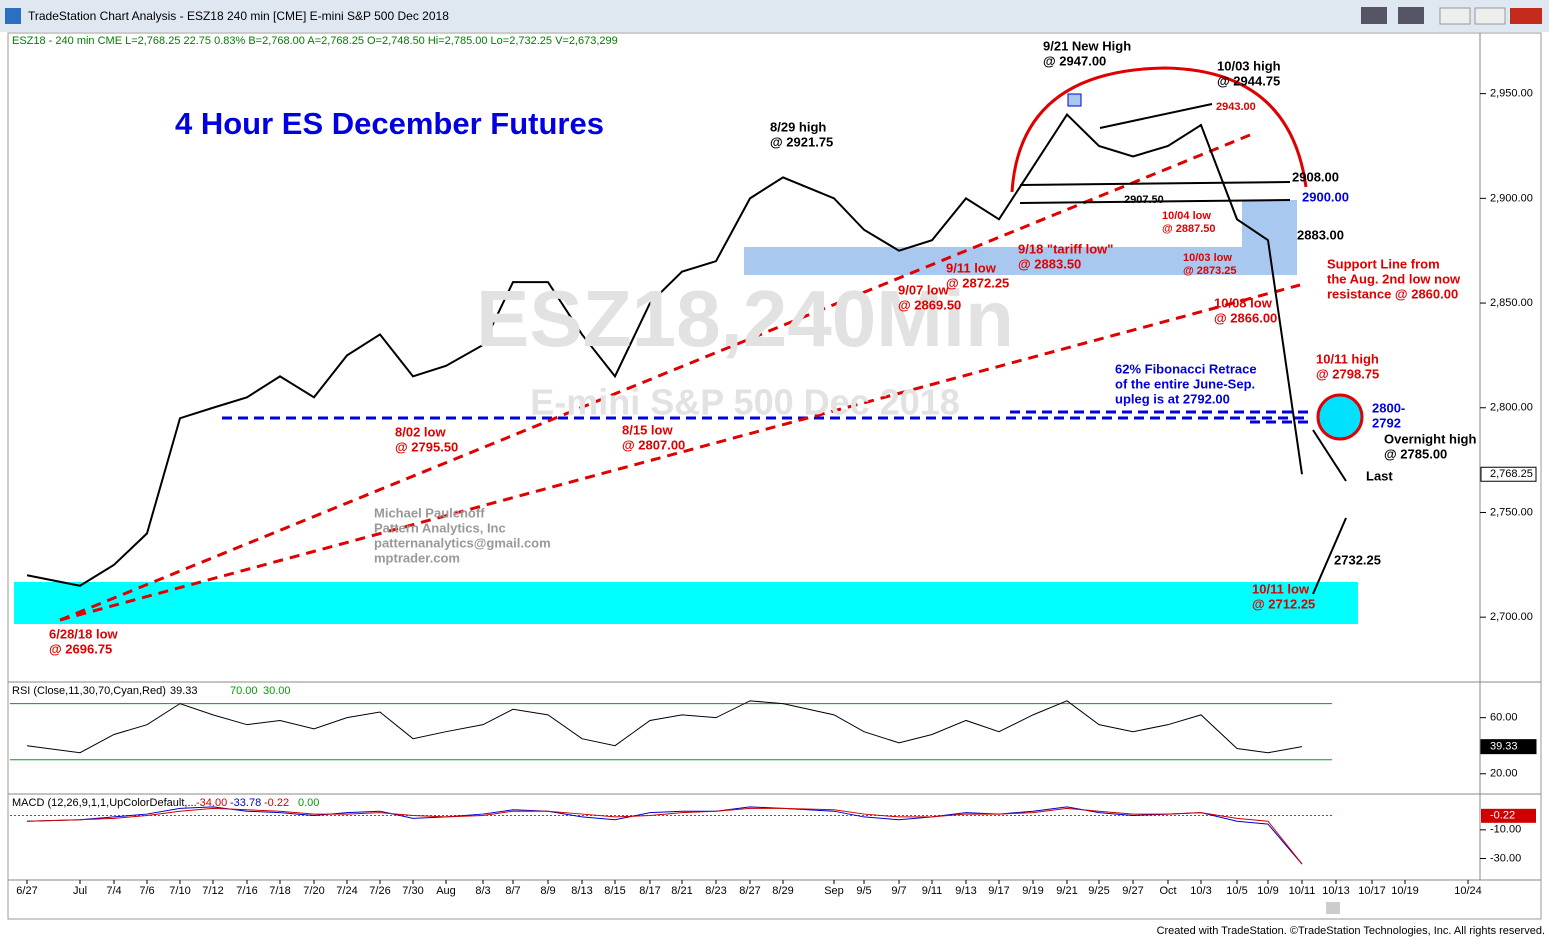  Describe the element at coordinates (1032, 891) in the screenshot. I see `x-tick-label: 9/19` at that location.